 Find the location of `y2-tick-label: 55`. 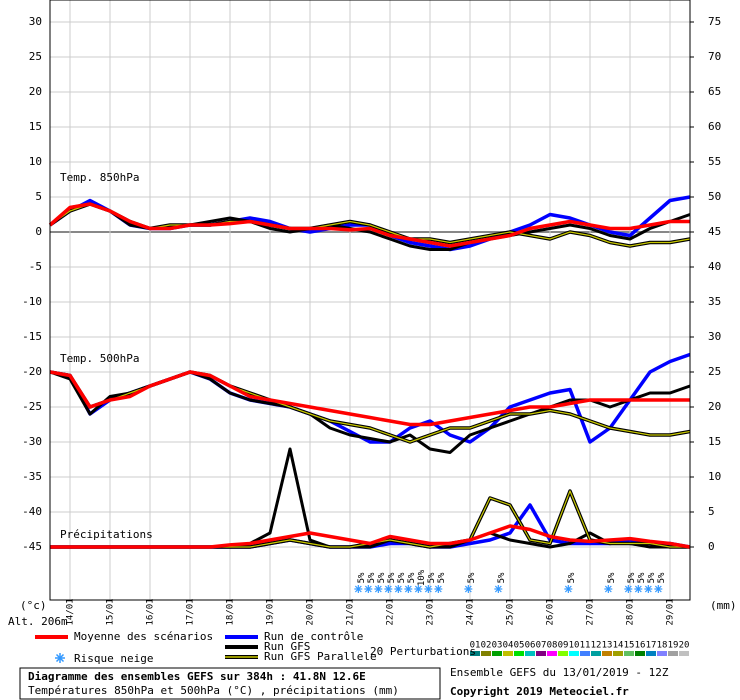

y2-tick-label: 55 is located at coordinates (714, 161).